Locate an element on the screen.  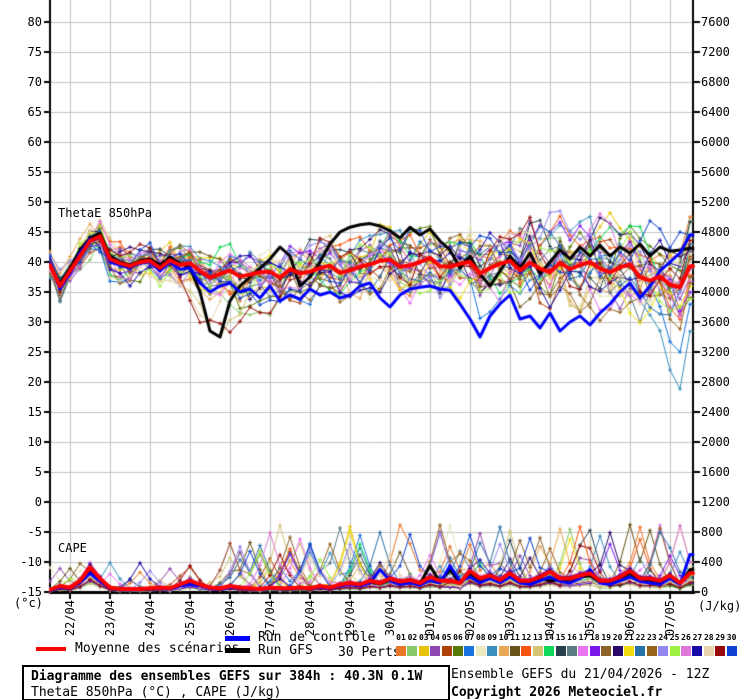
perturbation-number: 03 is located at coordinates (423, 637).